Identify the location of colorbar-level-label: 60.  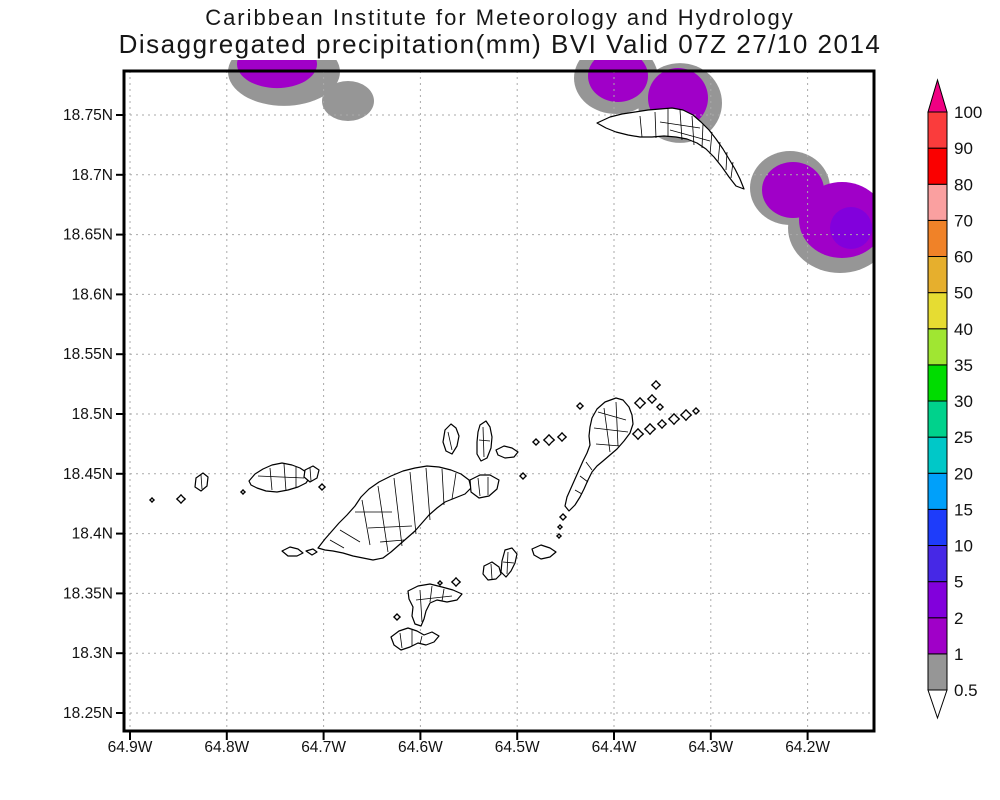
(963, 257).